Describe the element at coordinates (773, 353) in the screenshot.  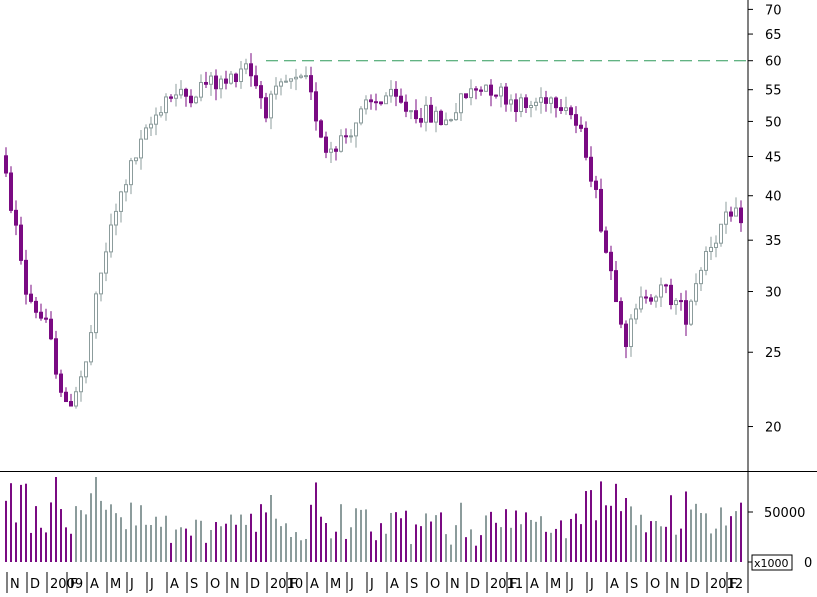
I see `price-tick-label: 25` at that location.